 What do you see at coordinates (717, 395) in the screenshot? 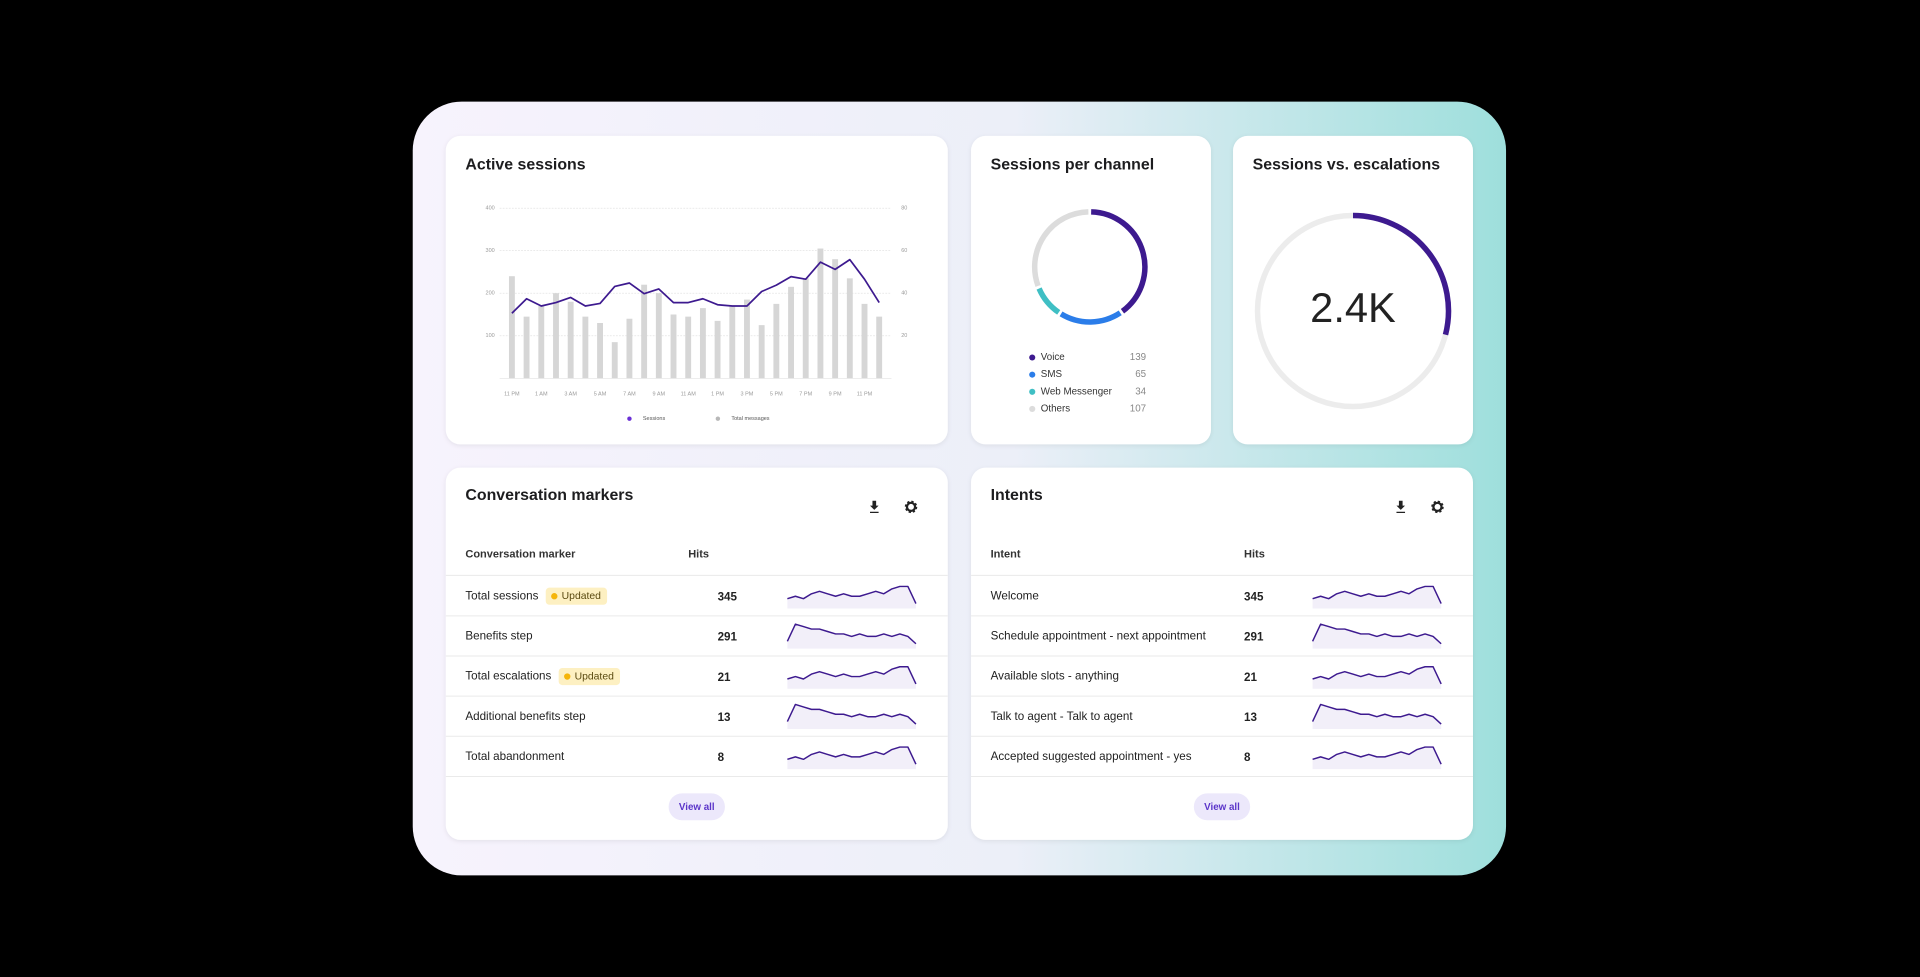
I see `x-tick-label: 1 PM` at bounding box center [717, 395].